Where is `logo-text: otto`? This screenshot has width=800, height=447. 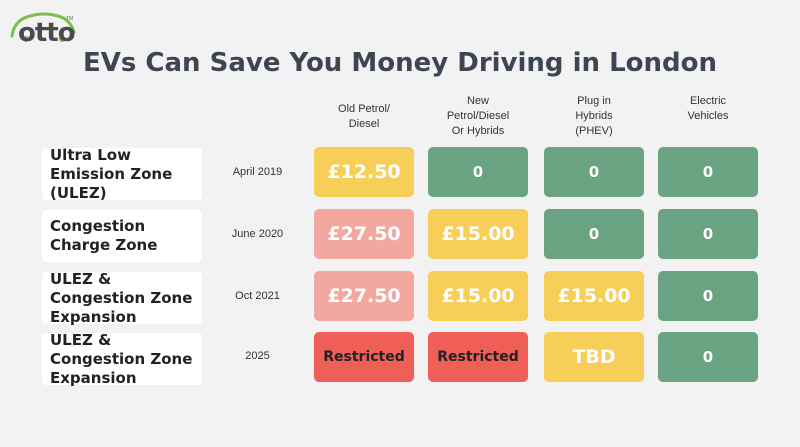 logo-text: otto is located at coordinates (47, 33).